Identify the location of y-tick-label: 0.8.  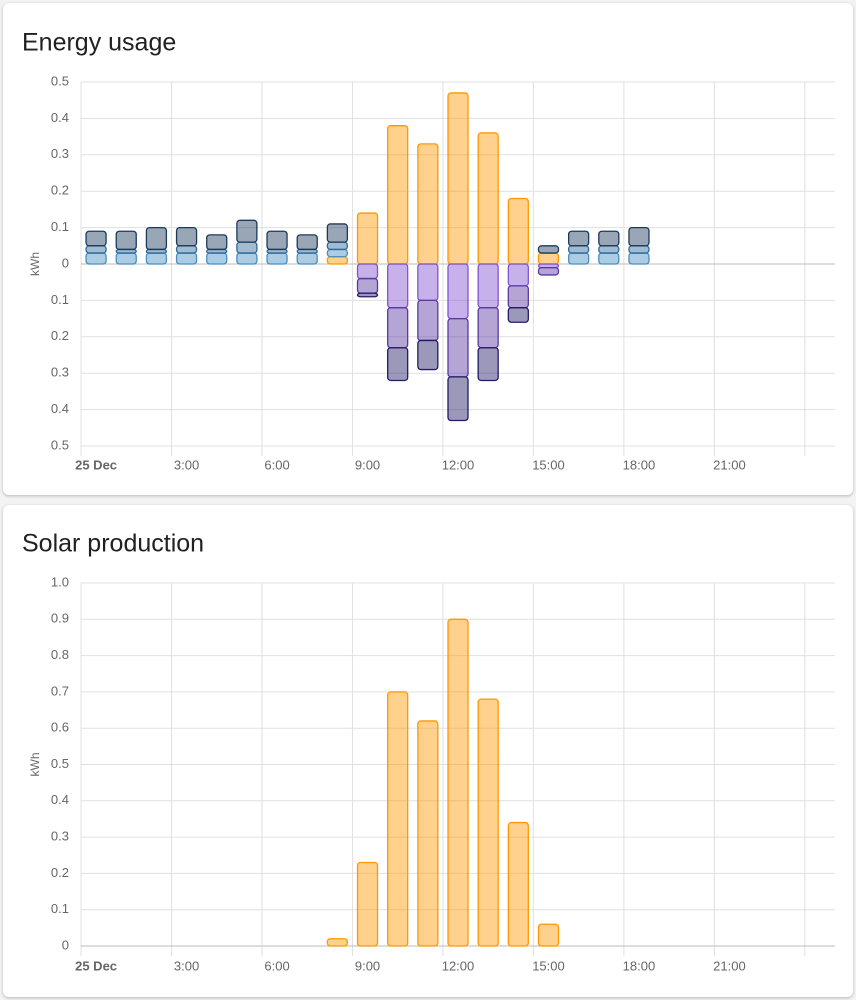
(60, 654).